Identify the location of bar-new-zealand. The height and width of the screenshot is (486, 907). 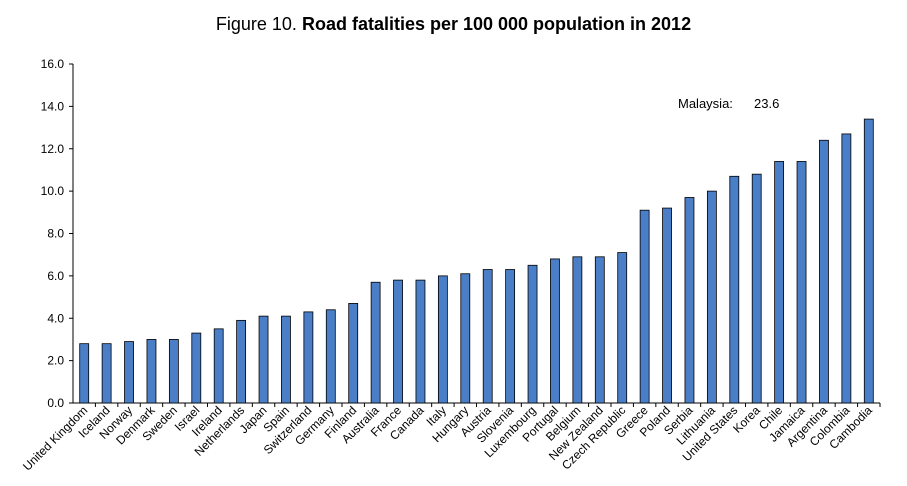
(599, 330).